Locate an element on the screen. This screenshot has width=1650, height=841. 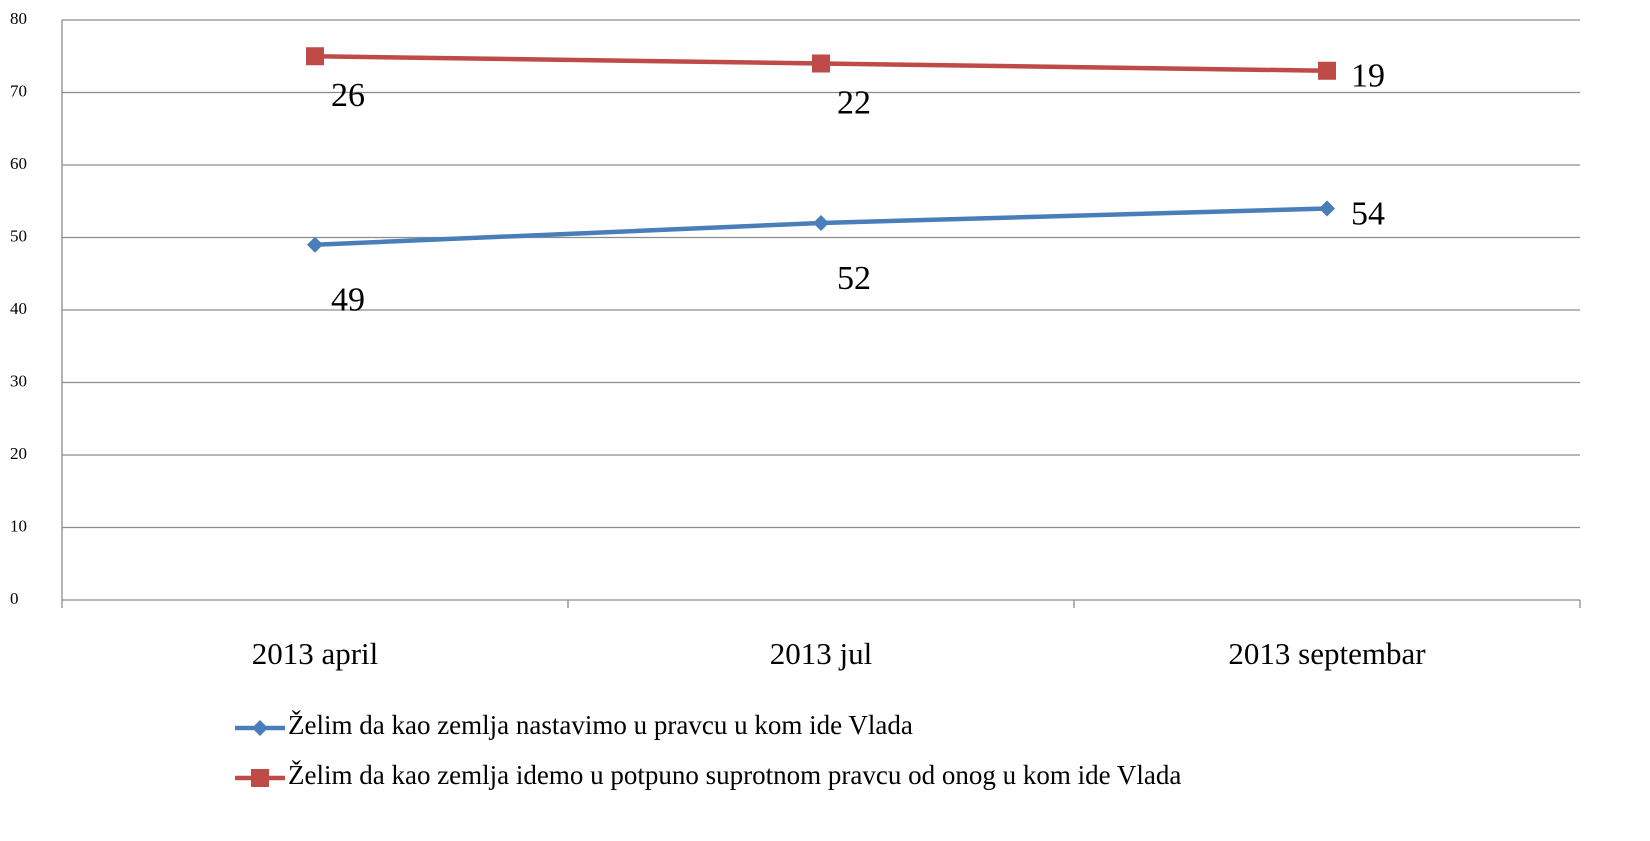
data-label: 52 is located at coordinates (854, 278).